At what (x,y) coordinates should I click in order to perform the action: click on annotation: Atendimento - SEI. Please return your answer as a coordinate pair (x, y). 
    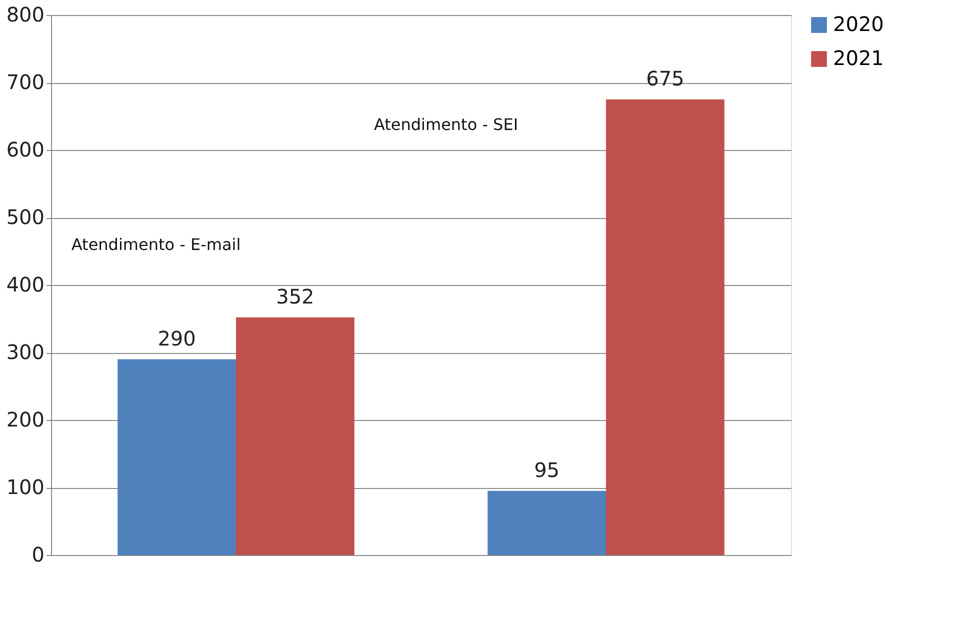
    Looking at the image, I should click on (446, 124).